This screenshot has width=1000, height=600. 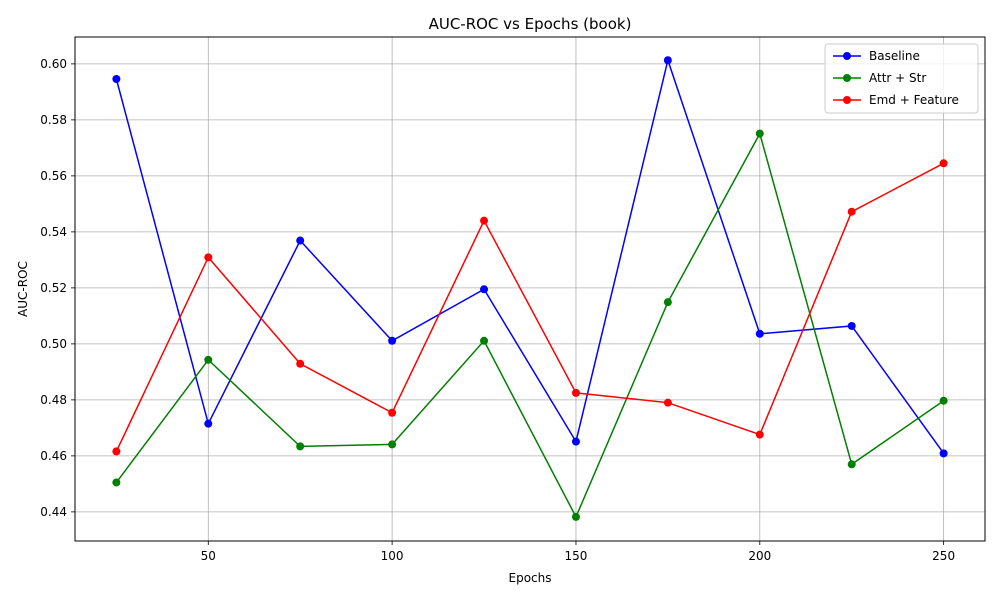 What do you see at coordinates (53, 232) in the screenshot?
I see `y-tick-label: 0.54` at bounding box center [53, 232].